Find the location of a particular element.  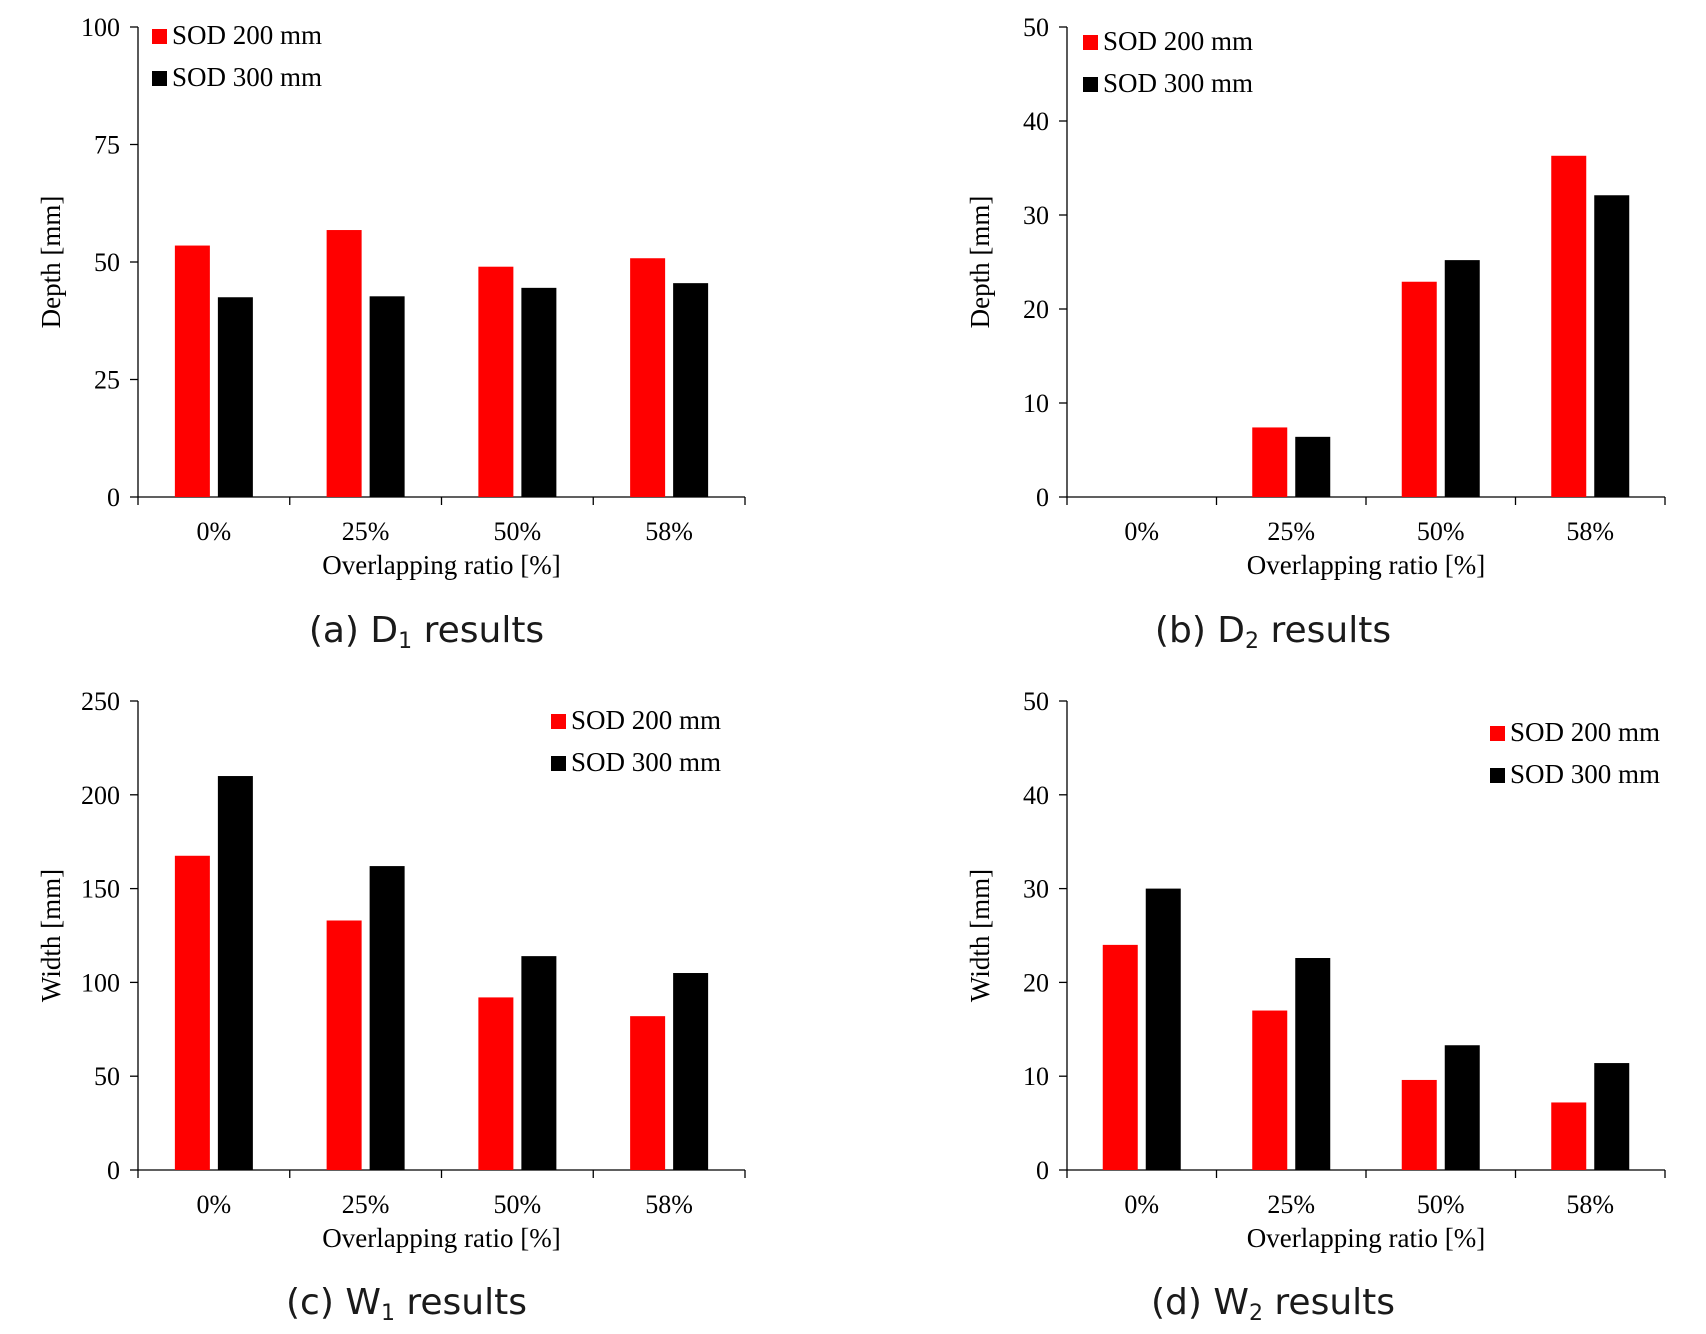

y-tick-label: 25 is located at coordinates (107, 380).